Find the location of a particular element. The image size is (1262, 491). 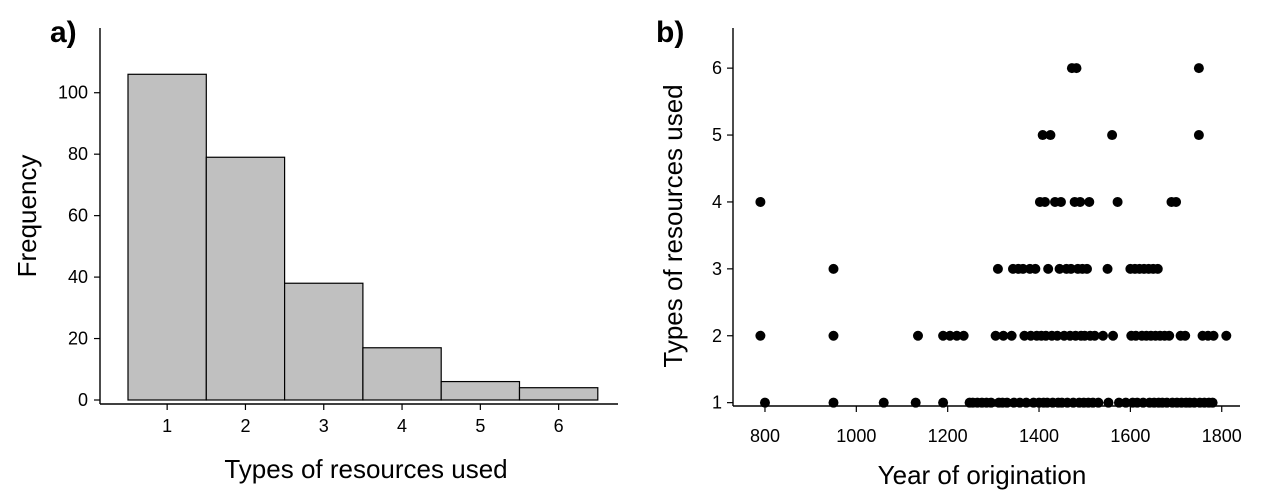

y-tick-label: 2 is located at coordinates (717, 336).